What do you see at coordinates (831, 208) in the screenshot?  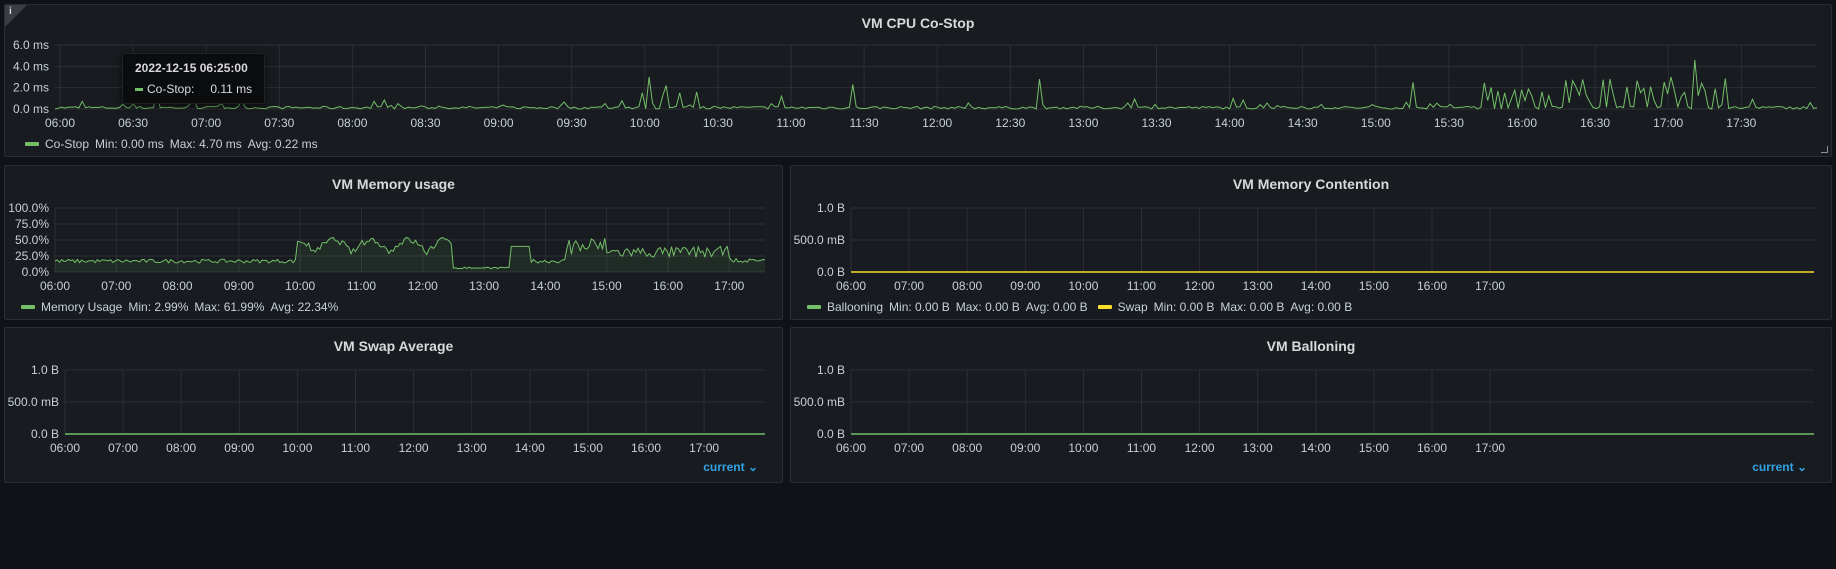 I see `y-tick-label: 1.0 B` at bounding box center [831, 208].